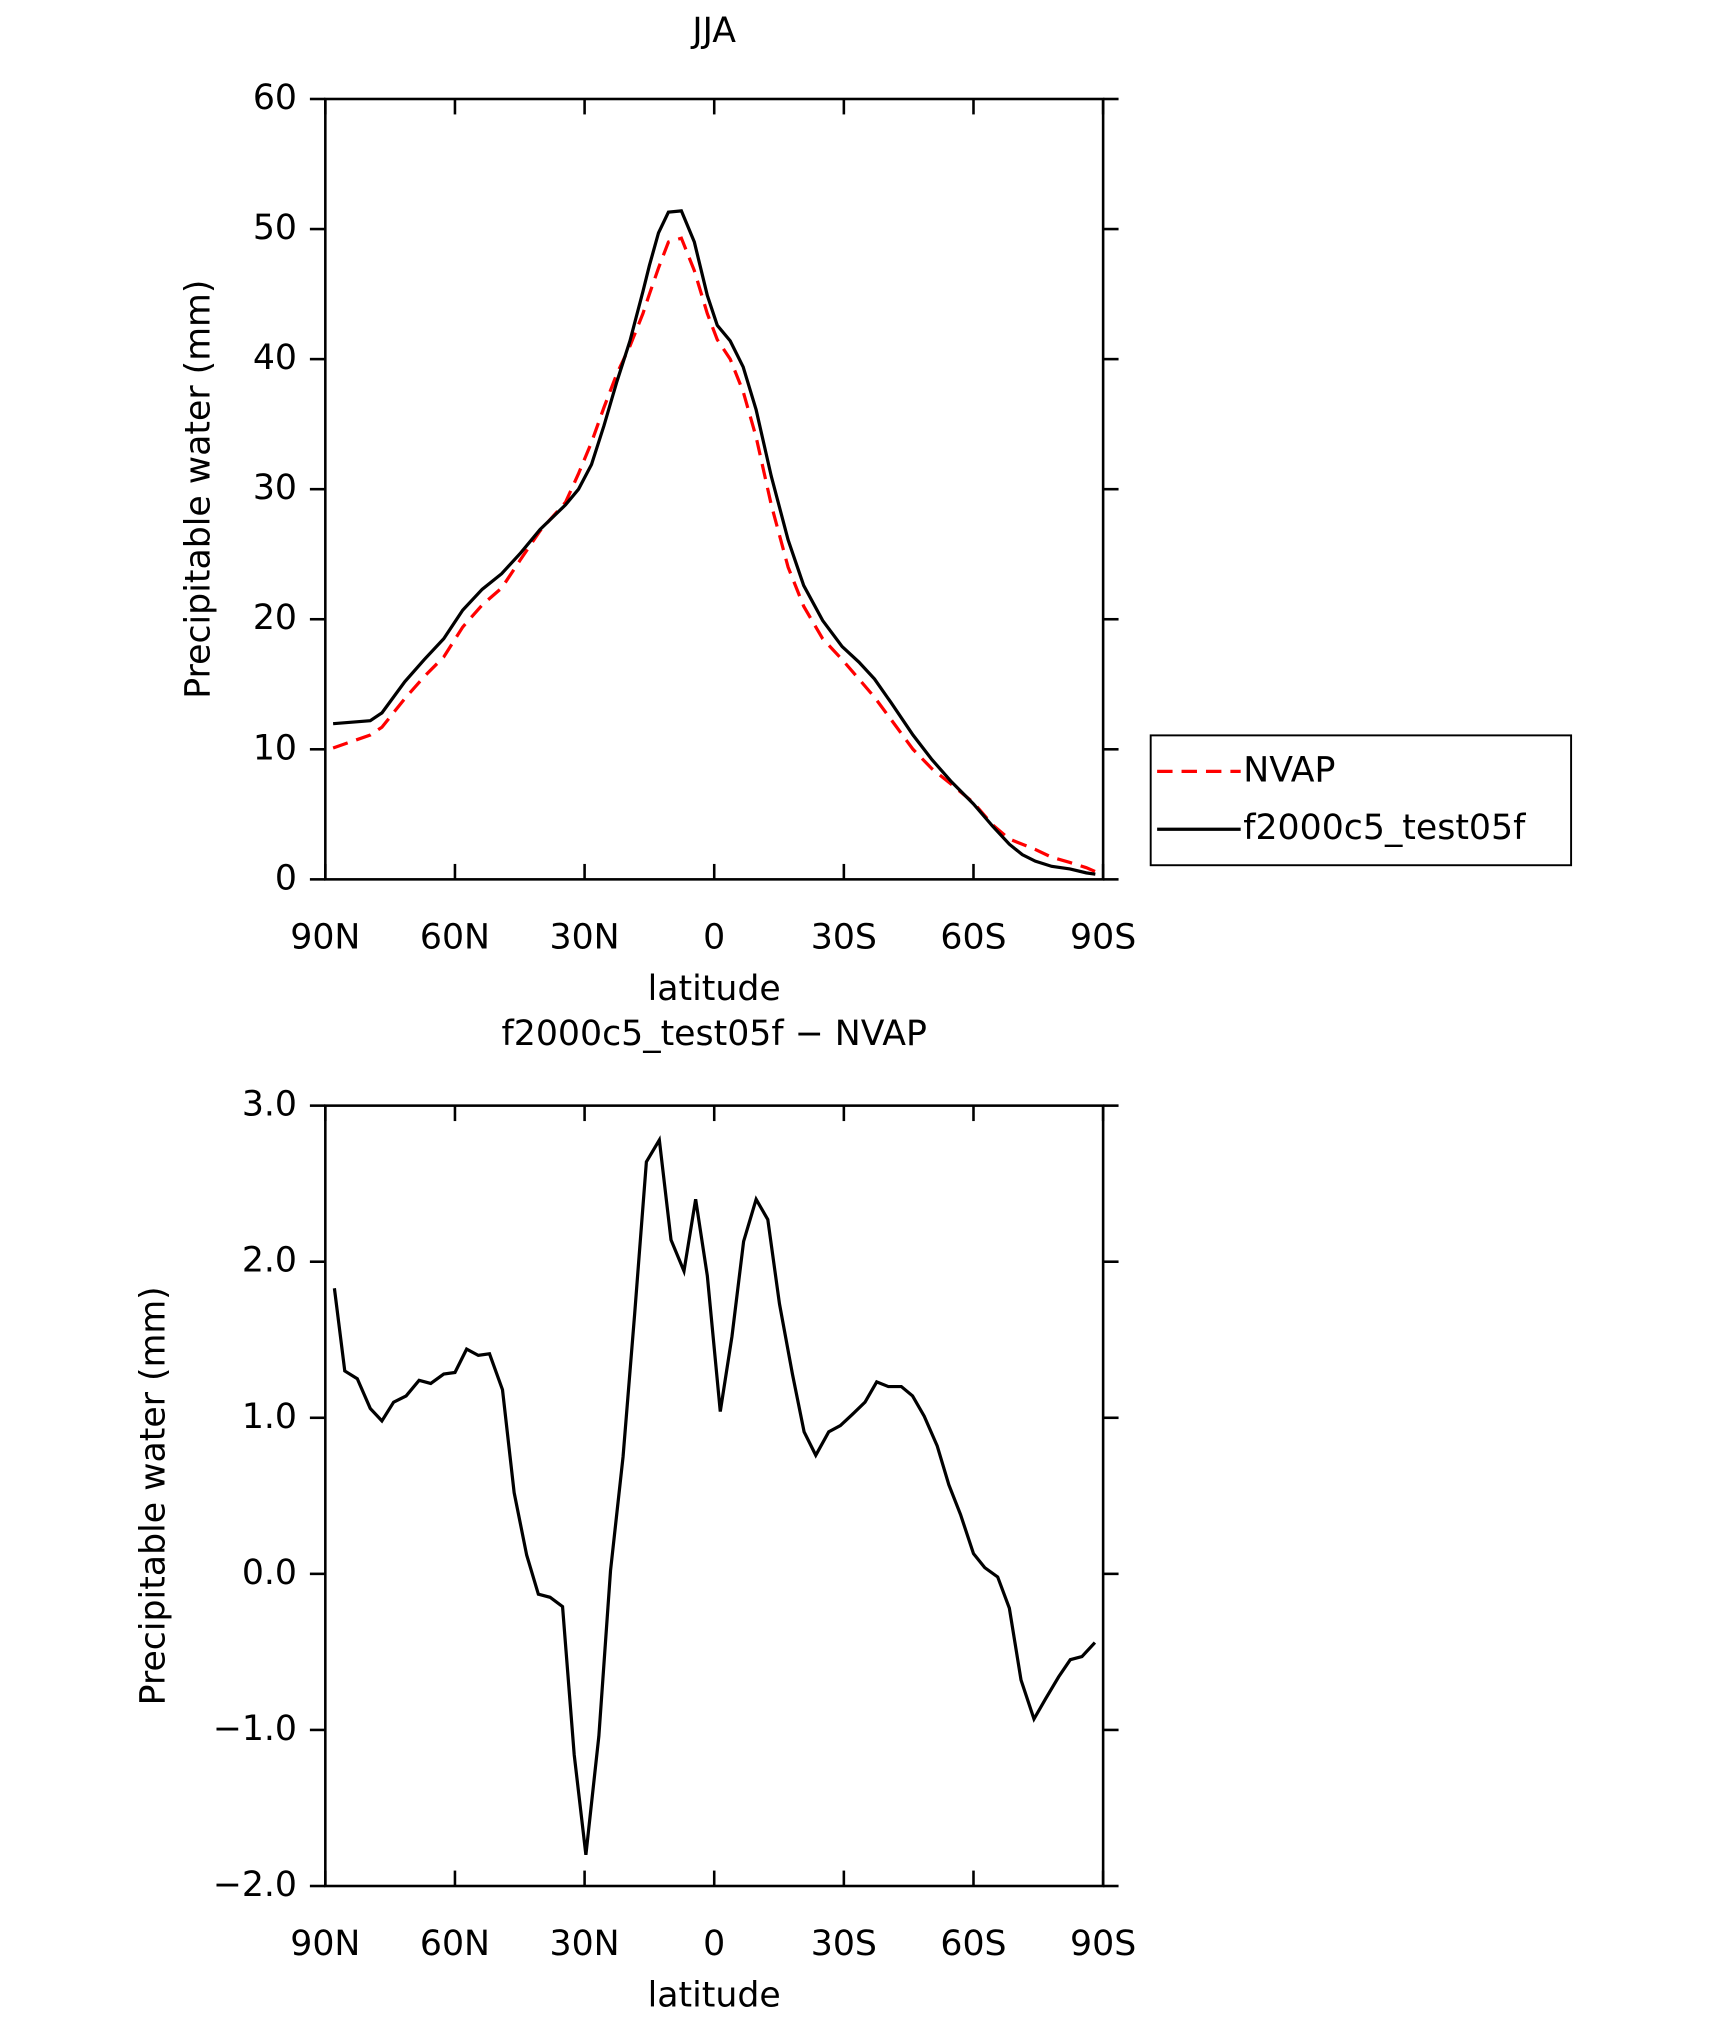 The image size is (1710, 2021). Describe the element at coordinates (269, 1573) in the screenshot. I see `y-tick-label: 0.0` at that location.